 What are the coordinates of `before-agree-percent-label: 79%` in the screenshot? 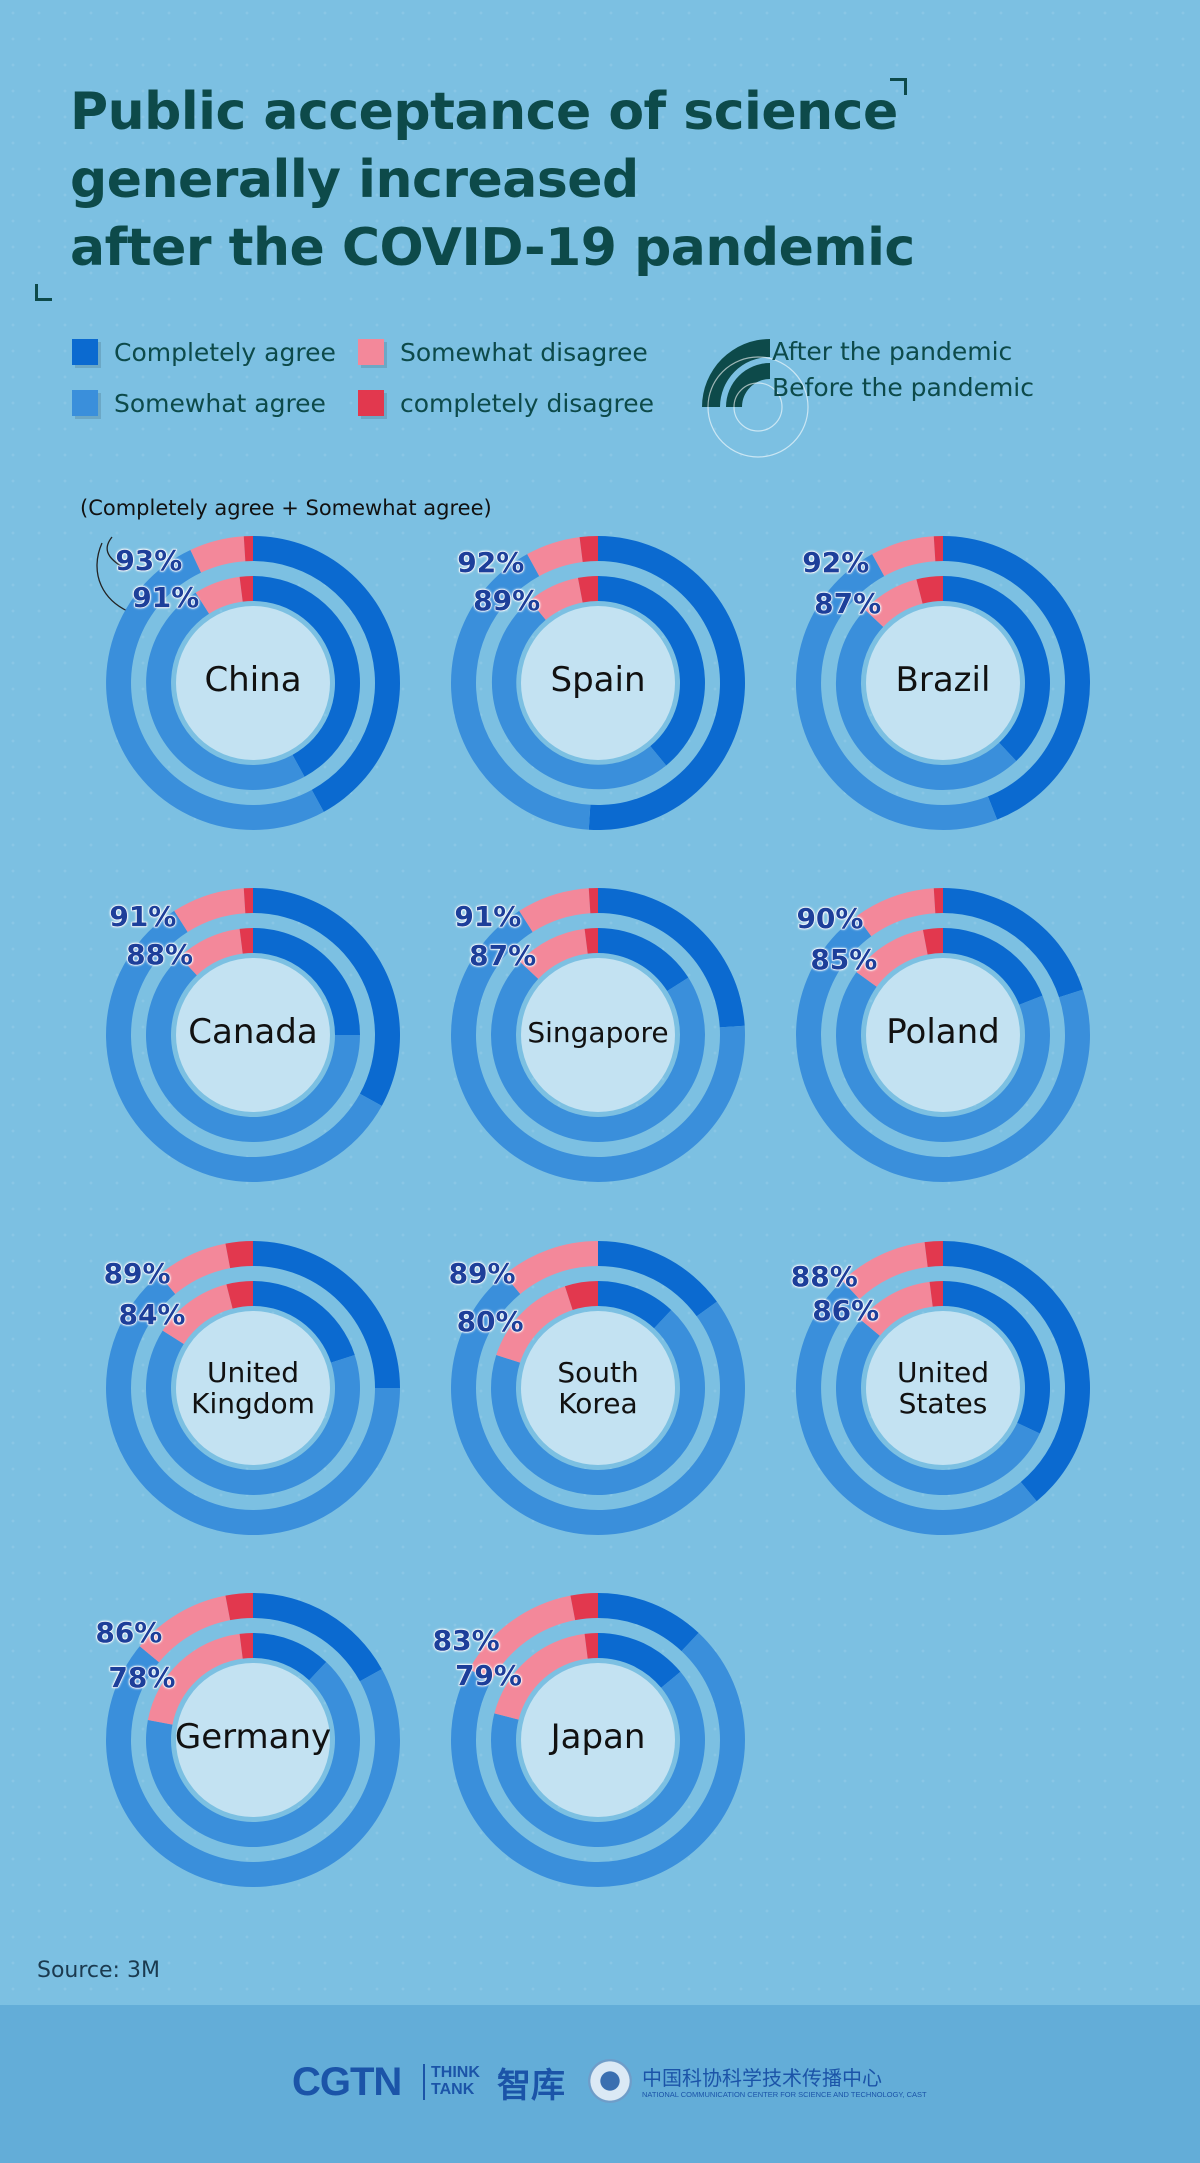 It's located at (488, 1676).